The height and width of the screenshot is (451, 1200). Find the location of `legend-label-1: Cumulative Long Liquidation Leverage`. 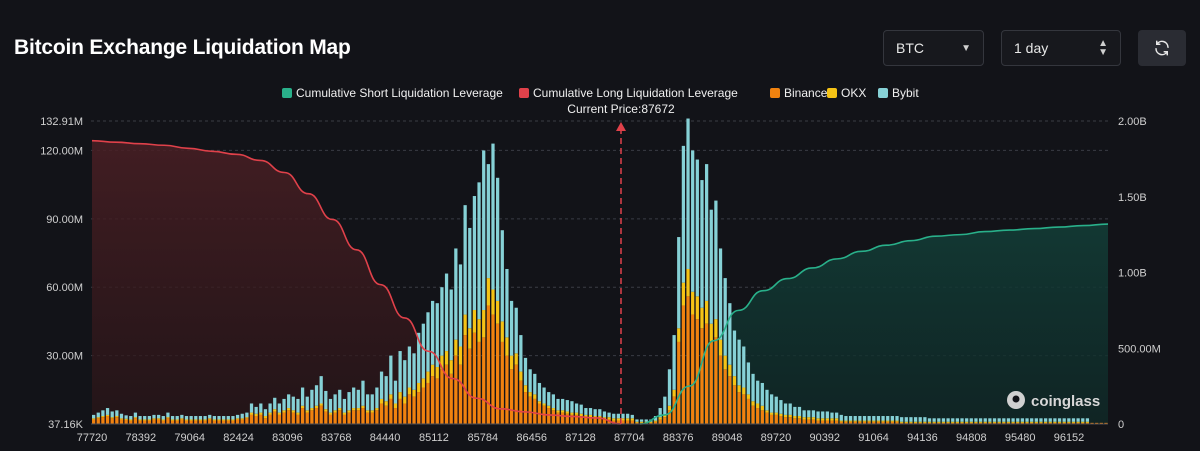

legend-label-1: Cumulative Long Liquidation Leverage is located at coordinates (635, 93).